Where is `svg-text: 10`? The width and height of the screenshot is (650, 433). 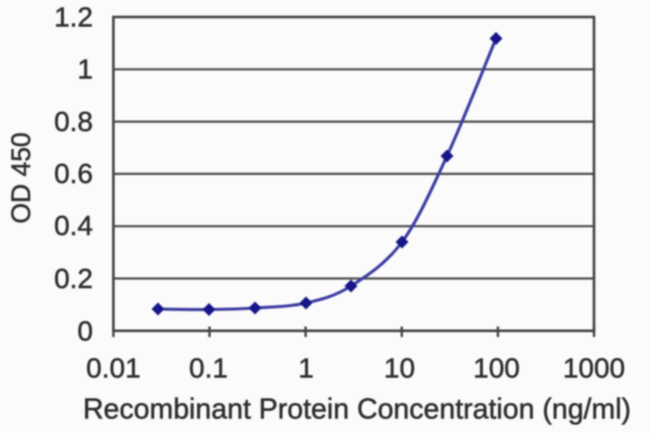 svg-text: 10 is located at coordinates (399, 368).